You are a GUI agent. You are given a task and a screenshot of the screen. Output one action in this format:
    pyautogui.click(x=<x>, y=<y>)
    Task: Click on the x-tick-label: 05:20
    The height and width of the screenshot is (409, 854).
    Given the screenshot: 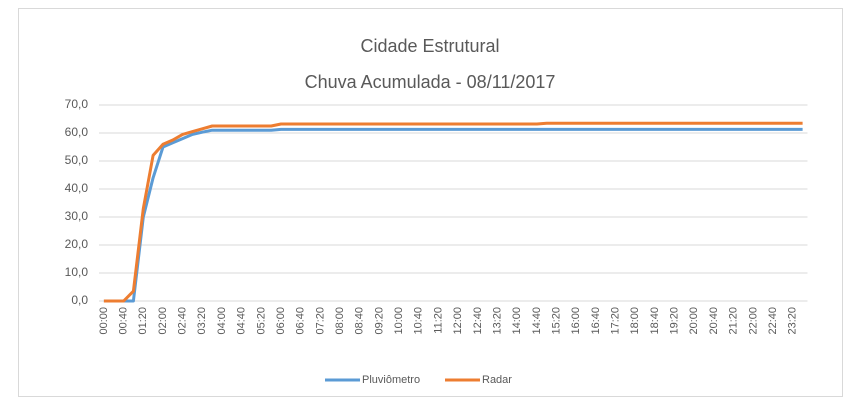 What is the action you would take?
    pyautogui.click(x=261, y=321)
    